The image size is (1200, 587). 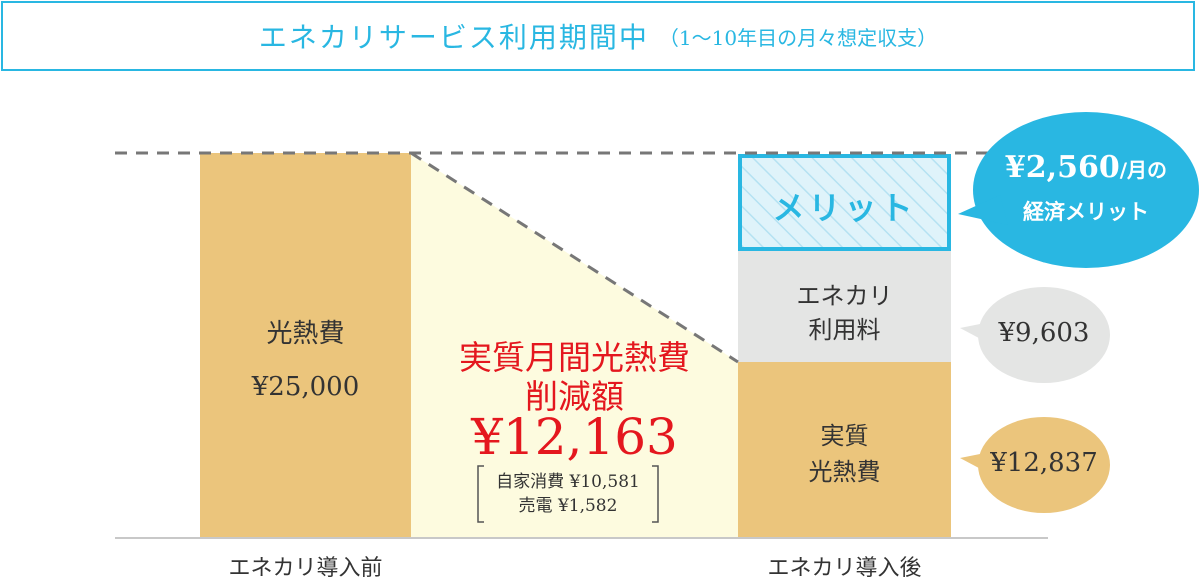 I want to click on reduction-title-line1: 実質月間光熱費, so click(x=574, y=357).